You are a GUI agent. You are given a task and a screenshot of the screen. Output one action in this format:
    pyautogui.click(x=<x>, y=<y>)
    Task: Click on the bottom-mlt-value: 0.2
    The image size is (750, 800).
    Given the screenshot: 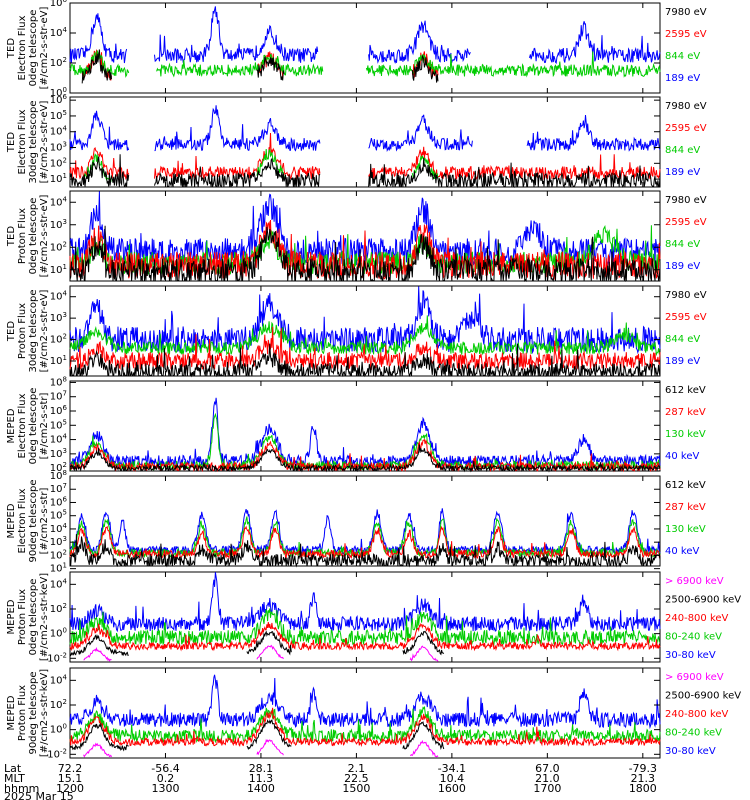 What is the action you would take?
    pyautogui.click(x=166, y=778)
    